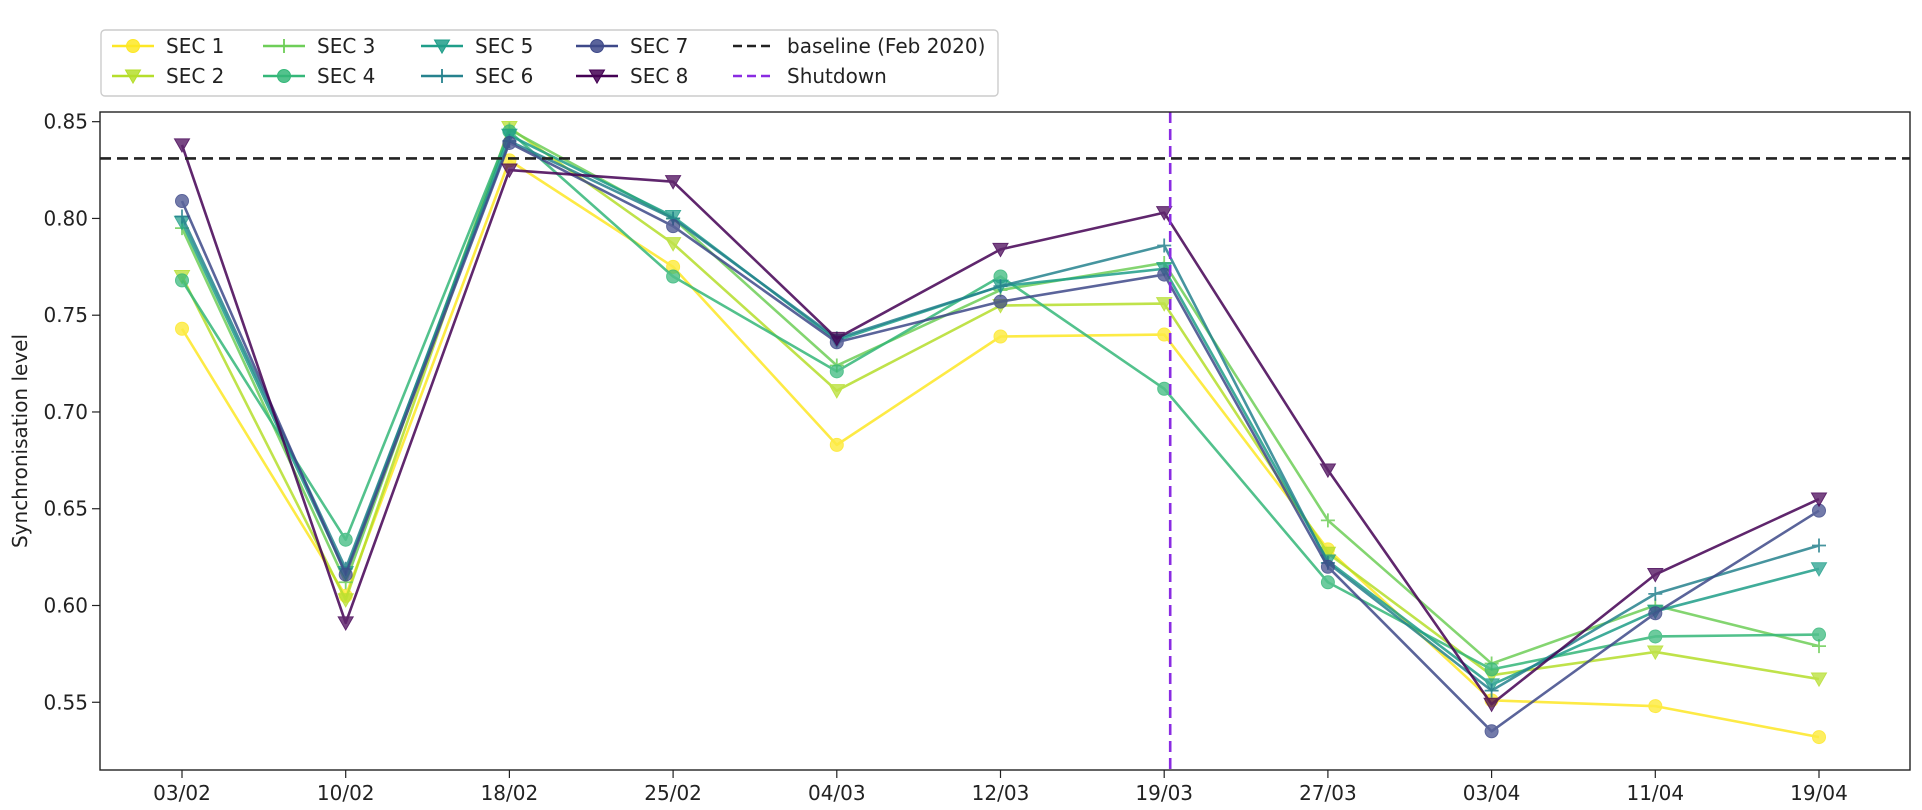  Describe the element at coordinates (65, 315) in the screenshot. I see `y-tick-label: 0.75` at that location.